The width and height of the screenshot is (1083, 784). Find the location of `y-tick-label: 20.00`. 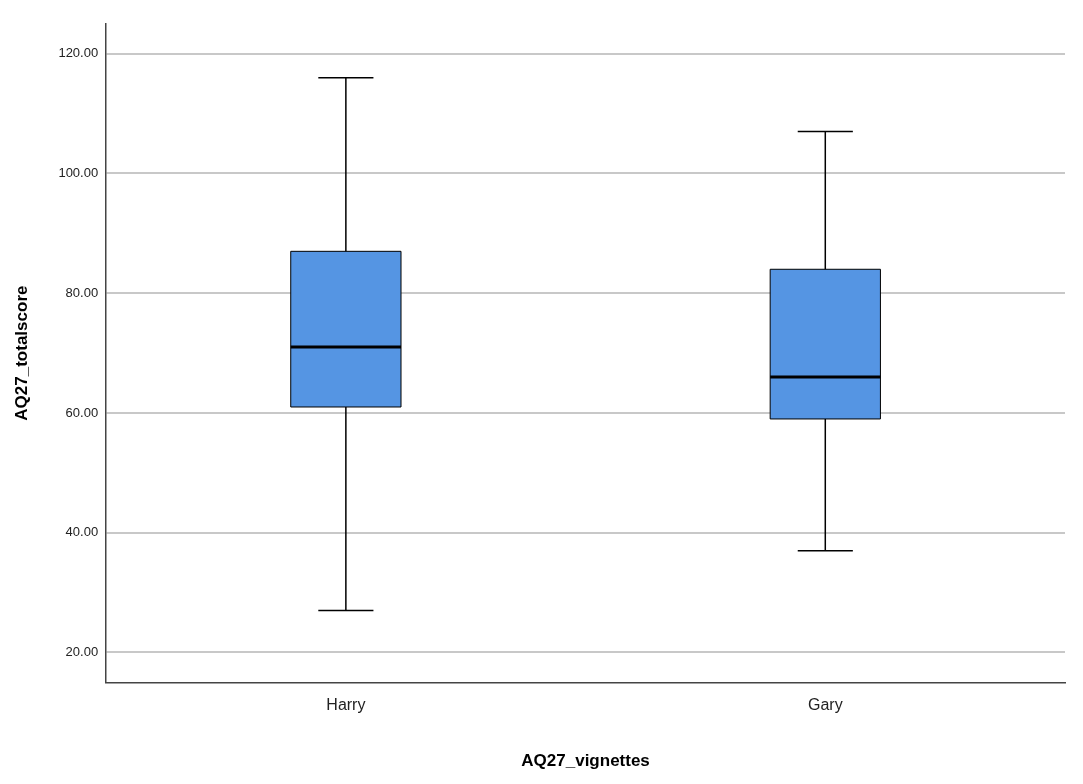

y-tick-label: 20.00 is located at coordinates (82, 652).